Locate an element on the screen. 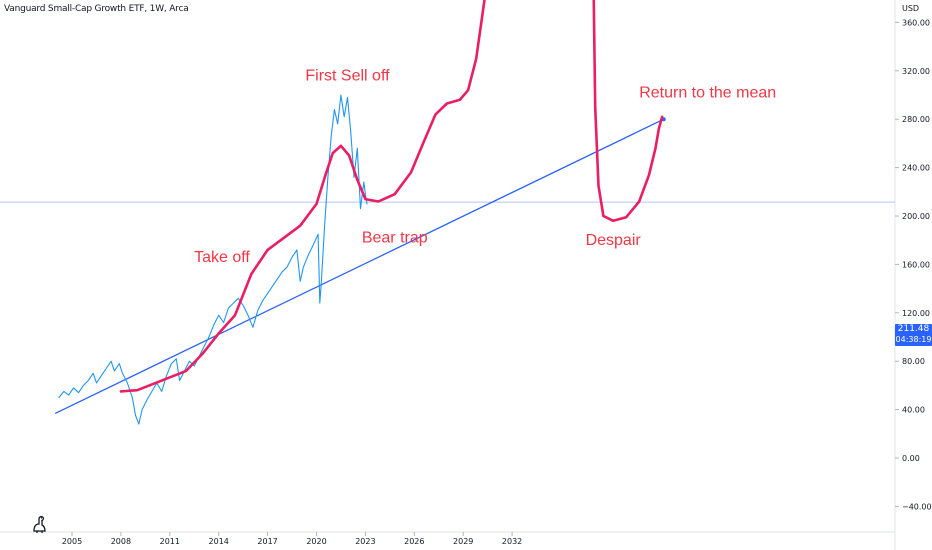  price-axis-tick-label: −40.00 is located at coordinates (917, 506).